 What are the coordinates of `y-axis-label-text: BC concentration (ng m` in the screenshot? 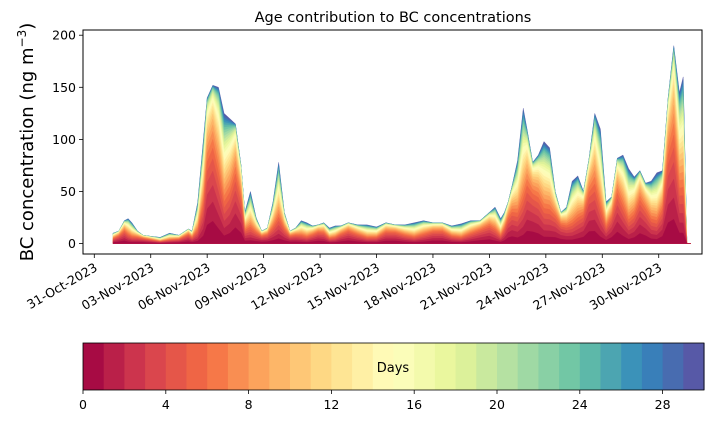 It's located at (27, 154).